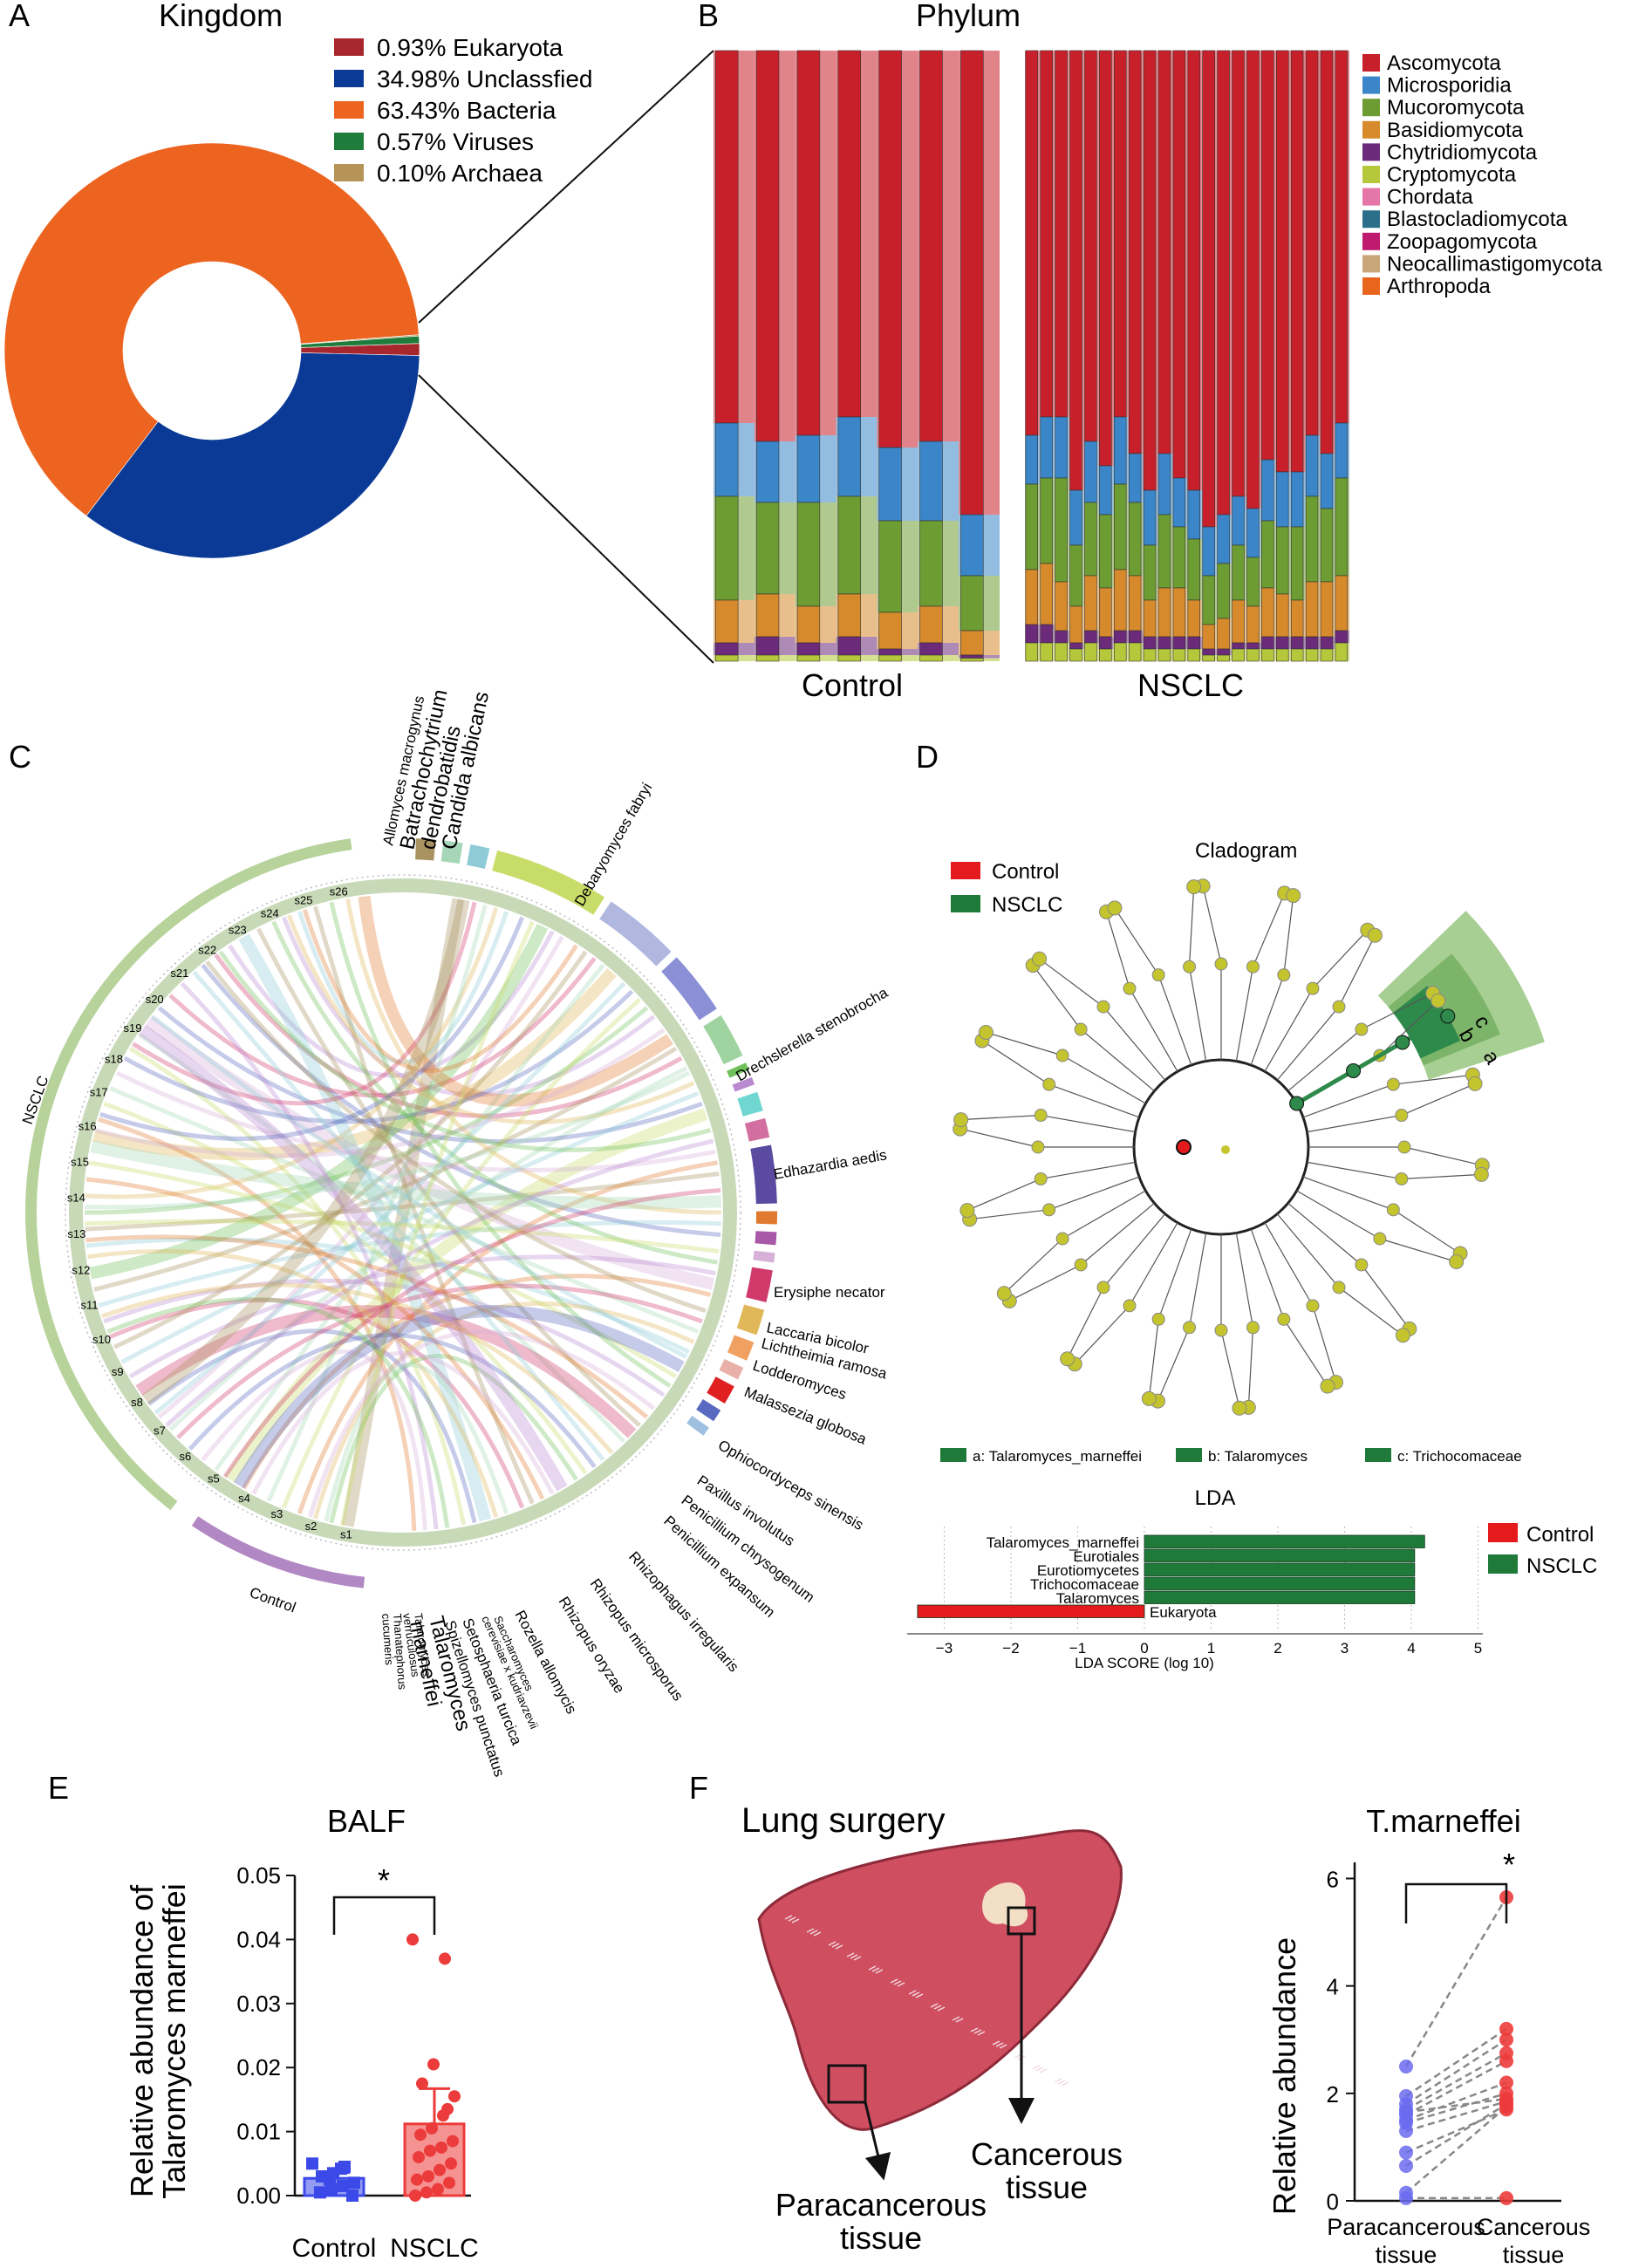 The width and height of the screenshot is (1632, 2268). Describe the element at coordinates (1345, 1648) in the screenshot. I see `lda-tick: 3` at that location.